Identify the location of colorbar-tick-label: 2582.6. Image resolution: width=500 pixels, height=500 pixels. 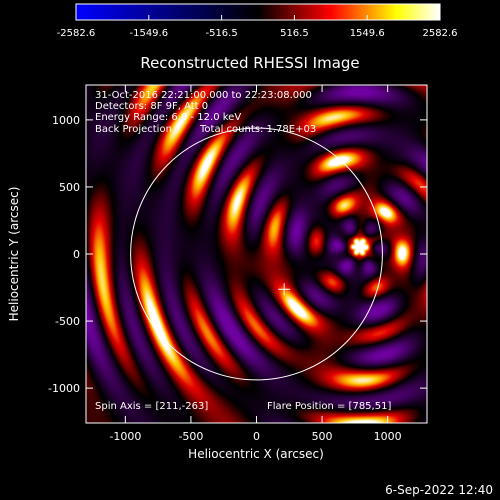
(440, 33).